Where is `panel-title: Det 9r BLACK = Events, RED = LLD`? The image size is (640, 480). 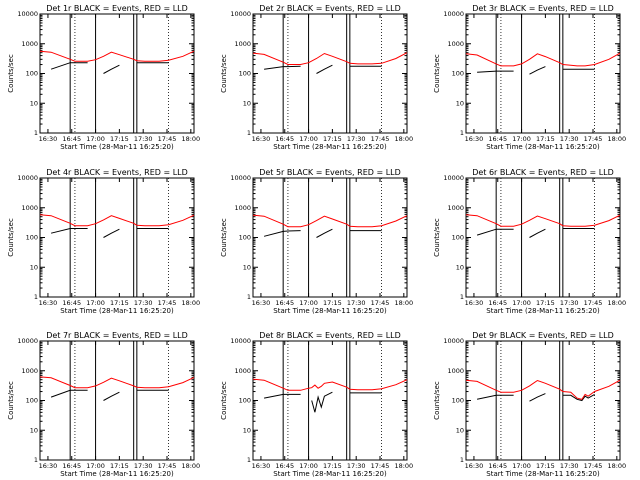
panel-title: Det 9r BLACK = Events, RED = LLD is located at coordinates (543, 335).